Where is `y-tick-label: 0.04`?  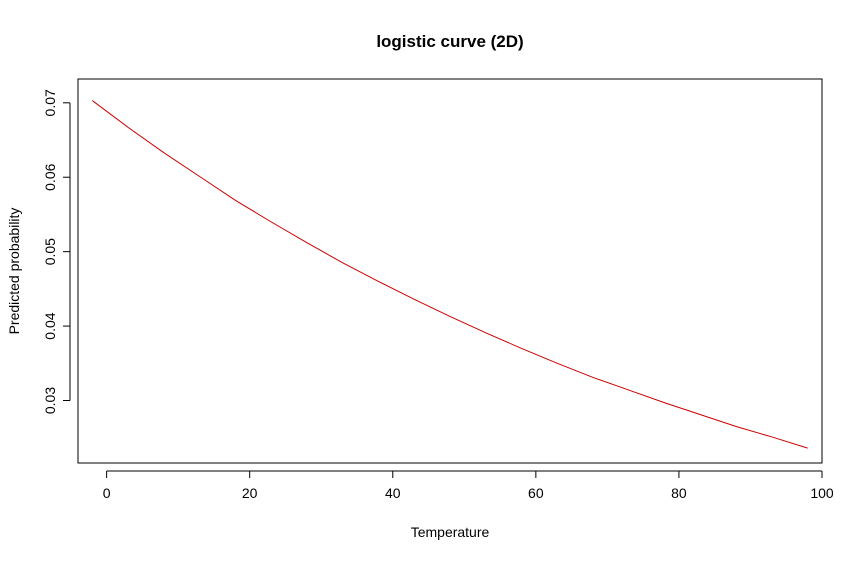 y-tick-label: 0.04 is located at coordinates (50, 325).